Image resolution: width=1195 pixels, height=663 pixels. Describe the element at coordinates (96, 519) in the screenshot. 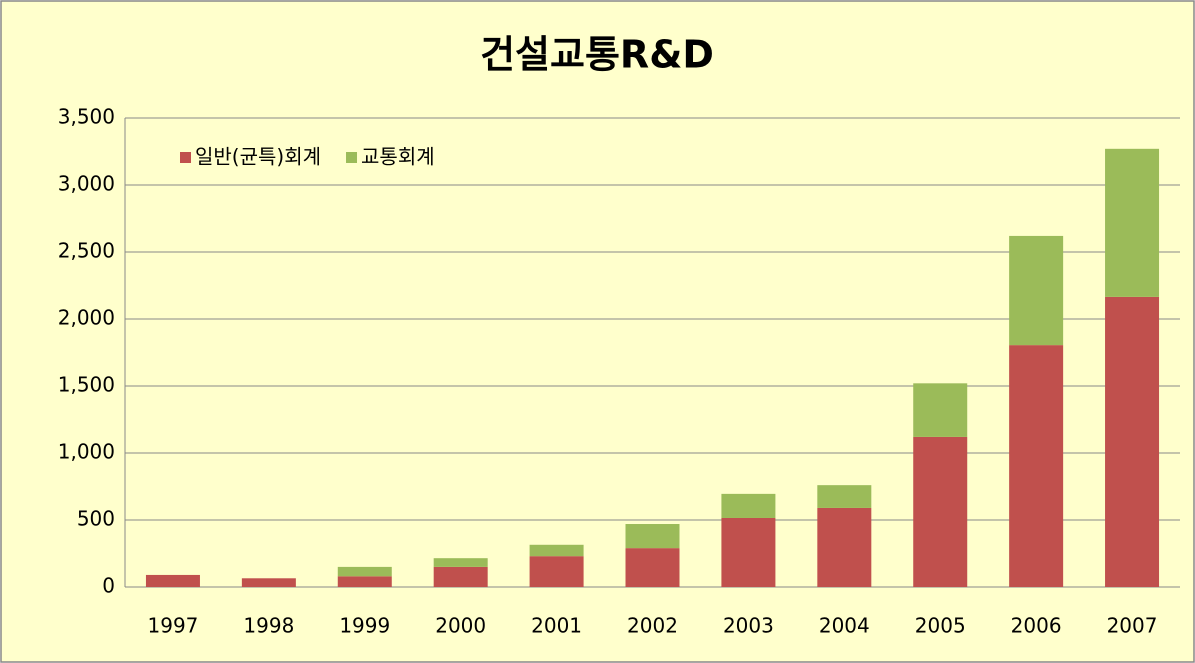

I see `y-tick-label: 500` at that location.